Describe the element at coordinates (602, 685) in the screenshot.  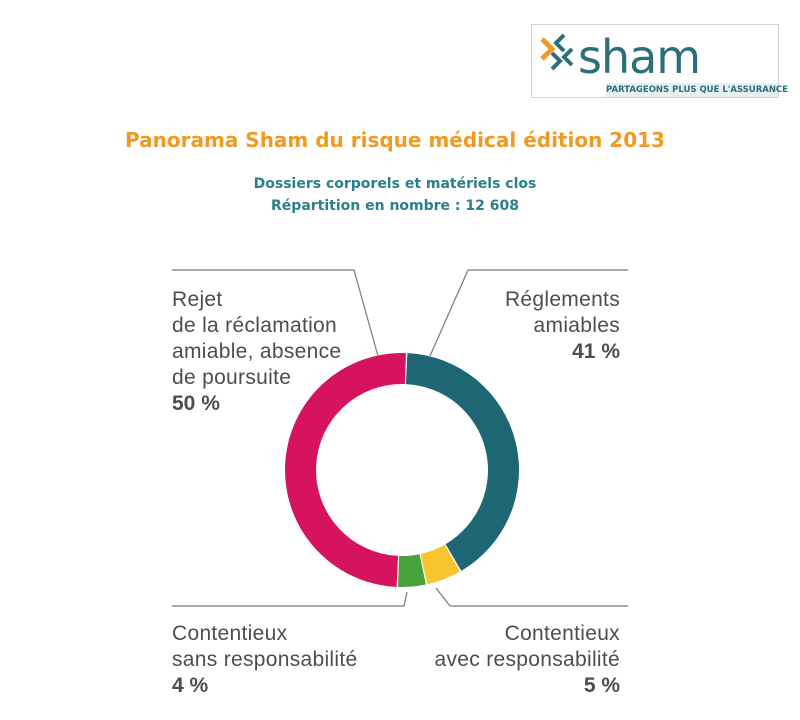
I see `slice-value-label-1: 5 %` at that location.